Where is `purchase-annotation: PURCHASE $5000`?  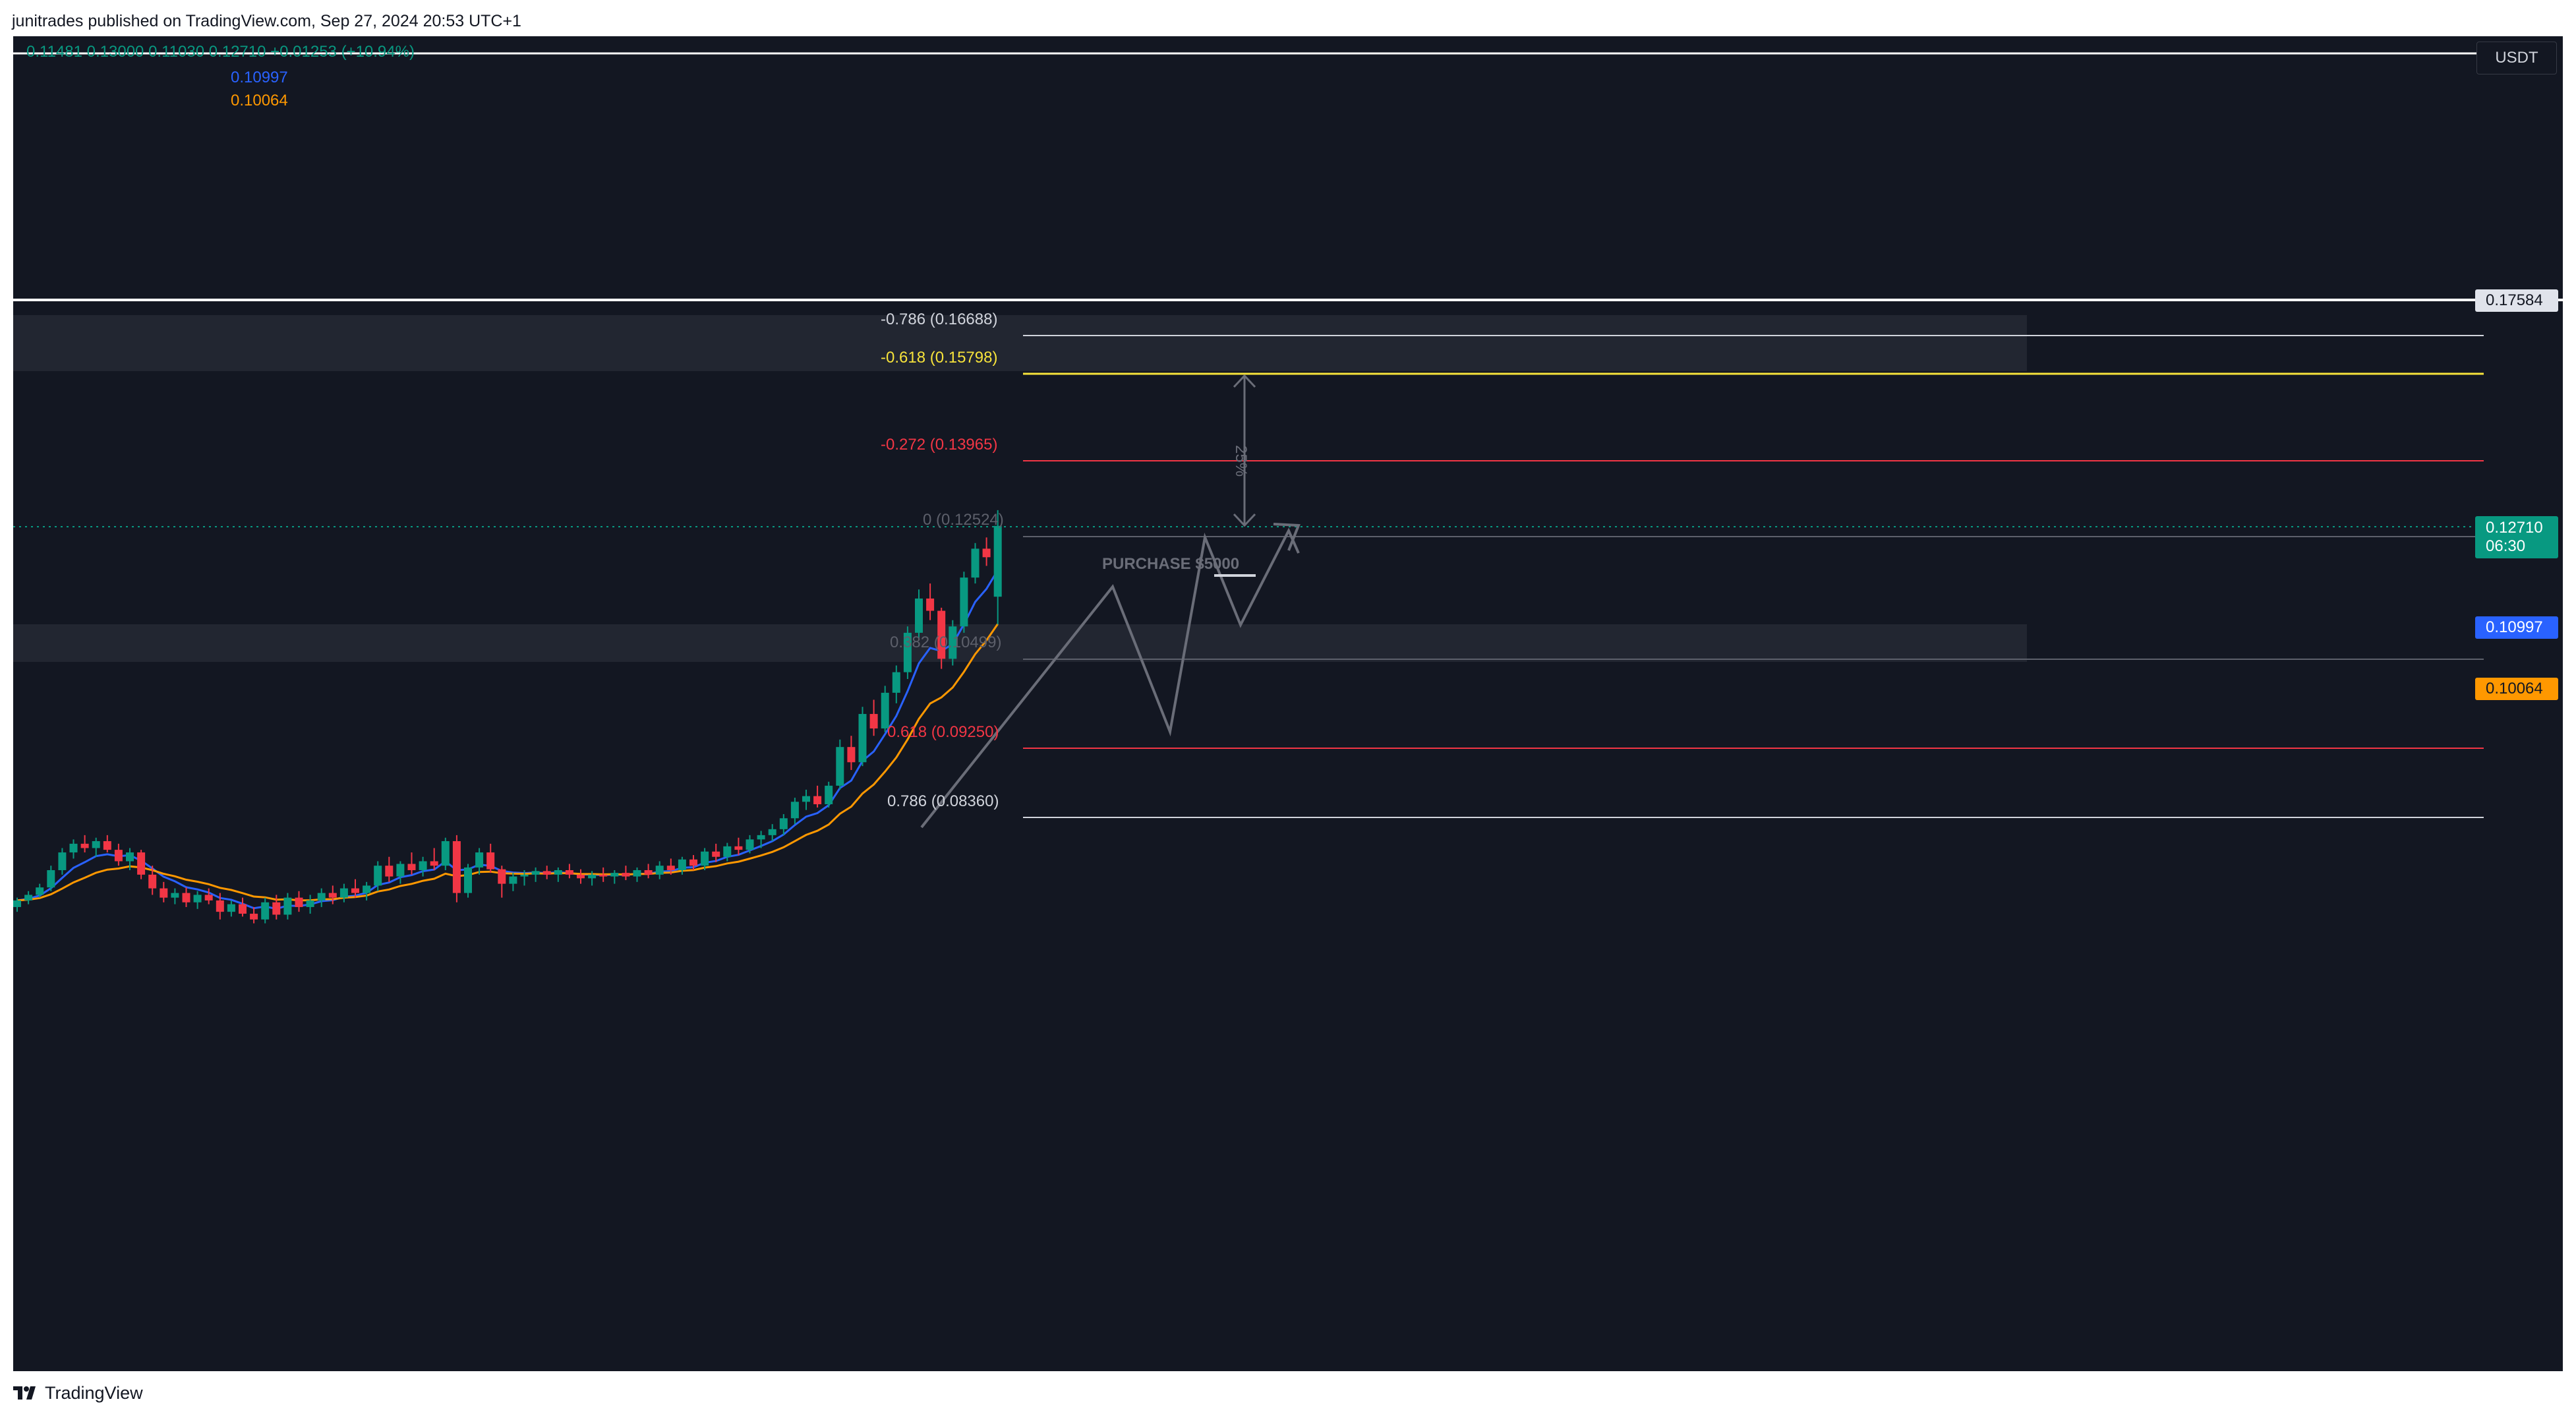 purchase-annotation: PURCHASE $5000 is located at coordinates (1171, 564).